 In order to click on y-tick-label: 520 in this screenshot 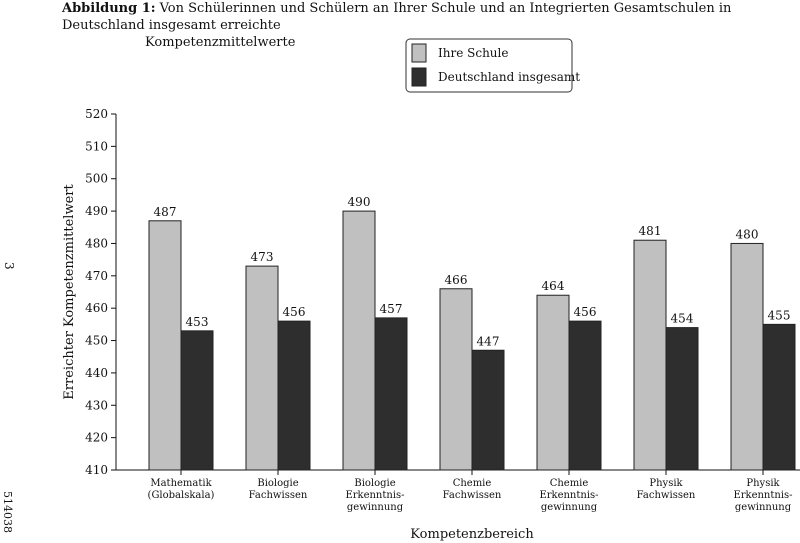, I will do `click(96, 114)`.